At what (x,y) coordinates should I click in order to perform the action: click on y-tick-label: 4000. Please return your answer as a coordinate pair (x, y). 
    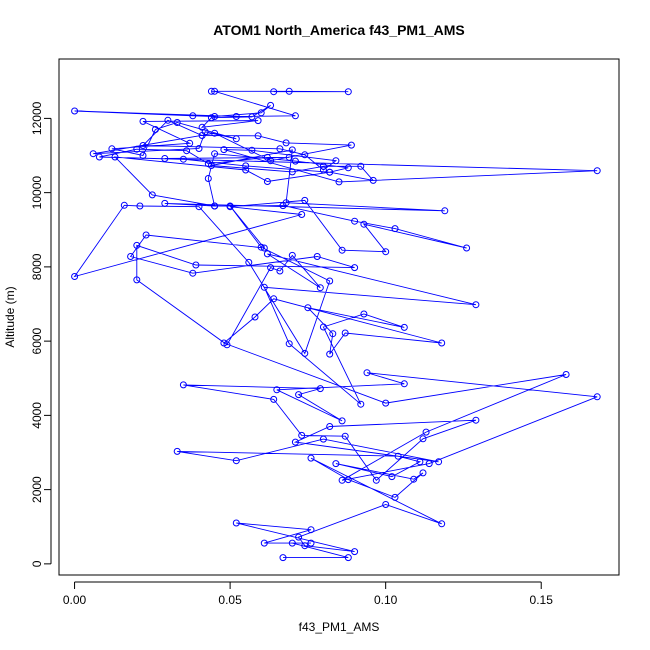
    Looking at the image, I should click on (37, 415).